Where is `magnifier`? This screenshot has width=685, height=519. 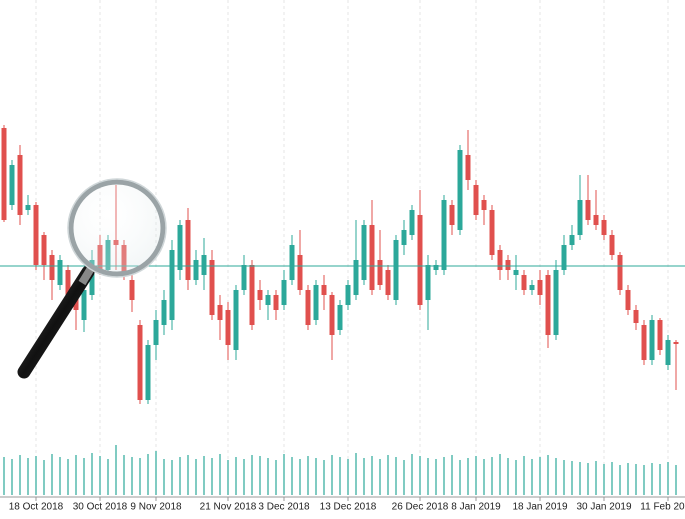 magnifier is located at coordinates (92, 278).